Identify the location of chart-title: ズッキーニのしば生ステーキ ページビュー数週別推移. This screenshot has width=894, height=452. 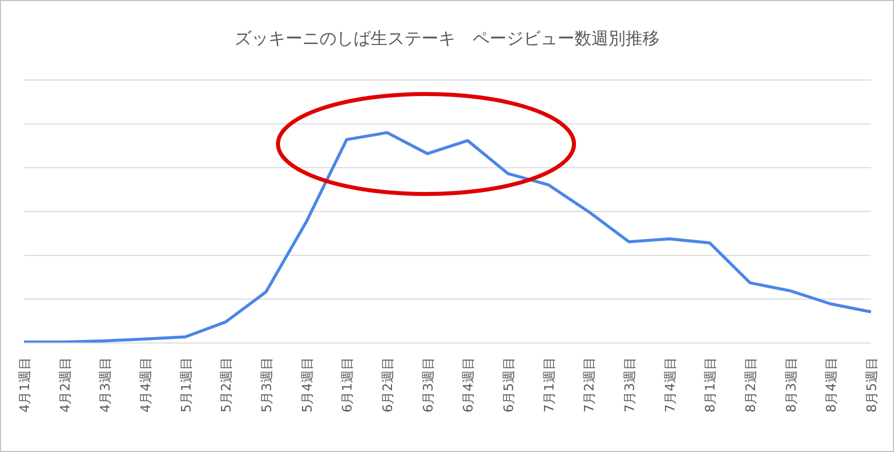
(447, 39).